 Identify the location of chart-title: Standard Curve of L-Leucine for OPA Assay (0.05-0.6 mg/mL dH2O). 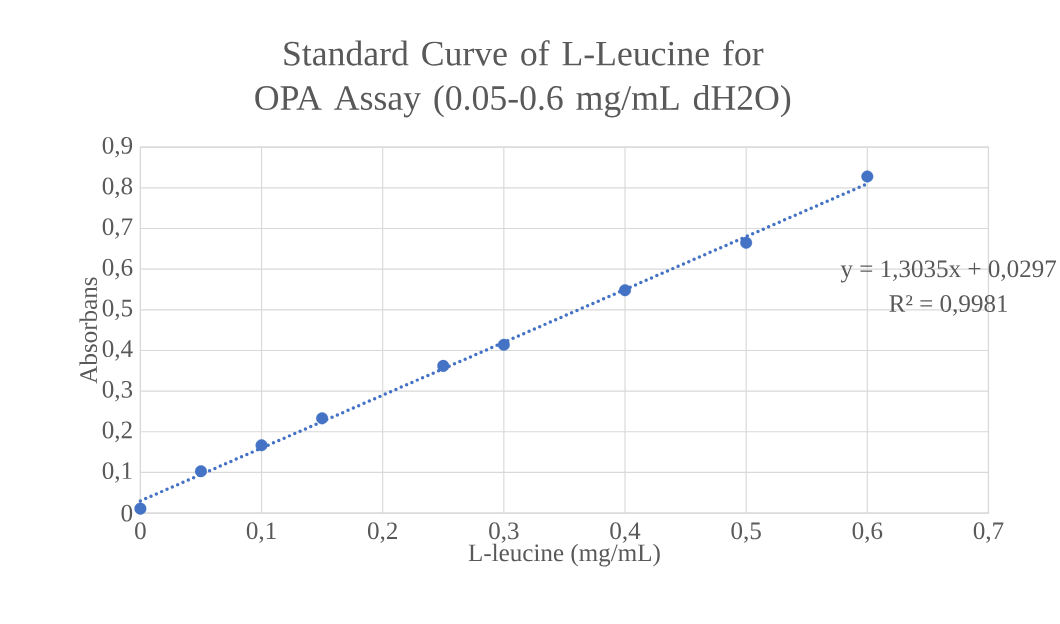
(523, 78).